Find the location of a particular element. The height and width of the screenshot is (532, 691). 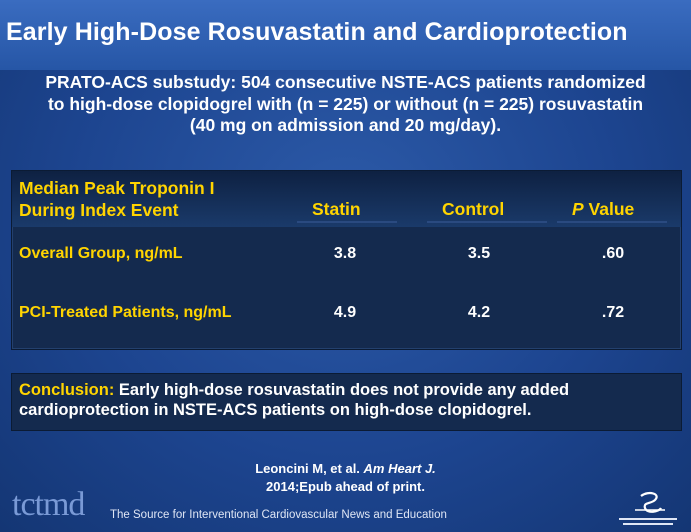

cell-p-value: .60 is located at coordinates (613, 253).